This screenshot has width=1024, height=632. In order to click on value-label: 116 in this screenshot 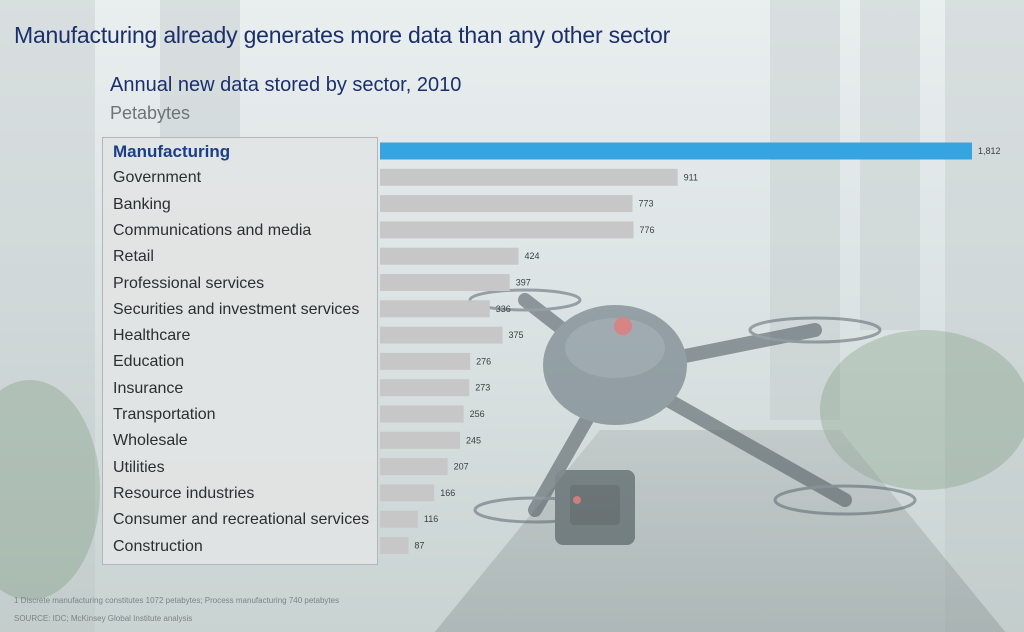, I will do `click(431, 519)`.